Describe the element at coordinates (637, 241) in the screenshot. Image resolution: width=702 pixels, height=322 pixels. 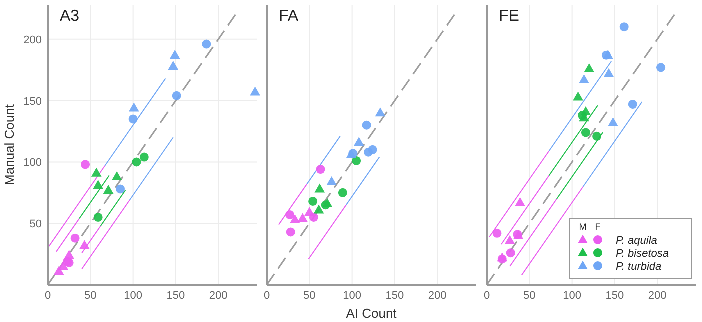
I see `legend-label: P. aquila` at that location.